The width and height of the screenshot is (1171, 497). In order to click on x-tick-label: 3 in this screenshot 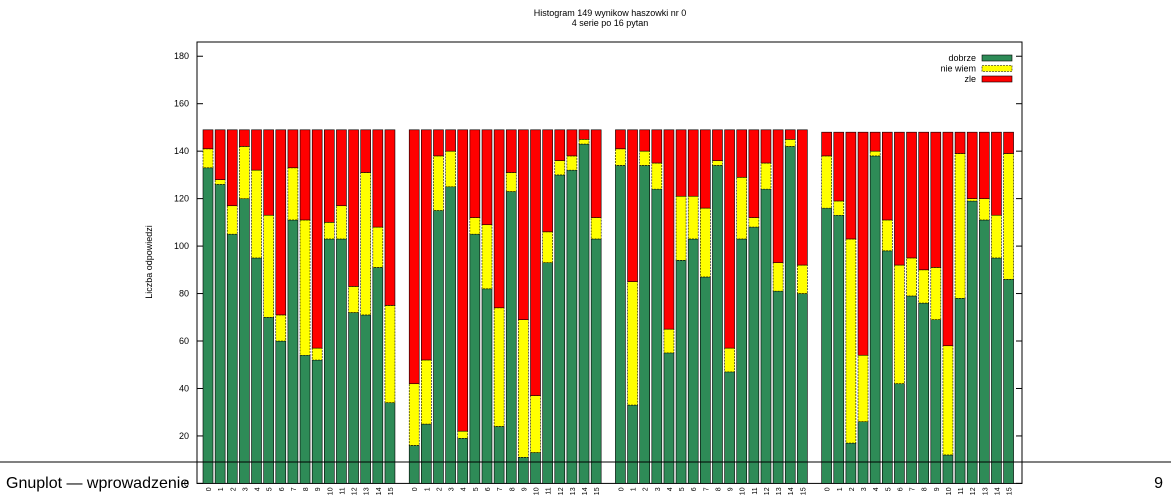, I will do `click(245, 489)`.